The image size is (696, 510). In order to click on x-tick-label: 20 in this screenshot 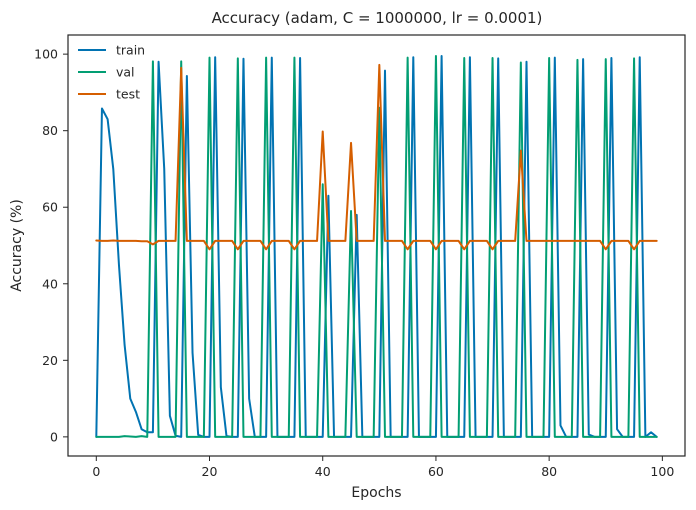, I will do `click(210, 471)`.